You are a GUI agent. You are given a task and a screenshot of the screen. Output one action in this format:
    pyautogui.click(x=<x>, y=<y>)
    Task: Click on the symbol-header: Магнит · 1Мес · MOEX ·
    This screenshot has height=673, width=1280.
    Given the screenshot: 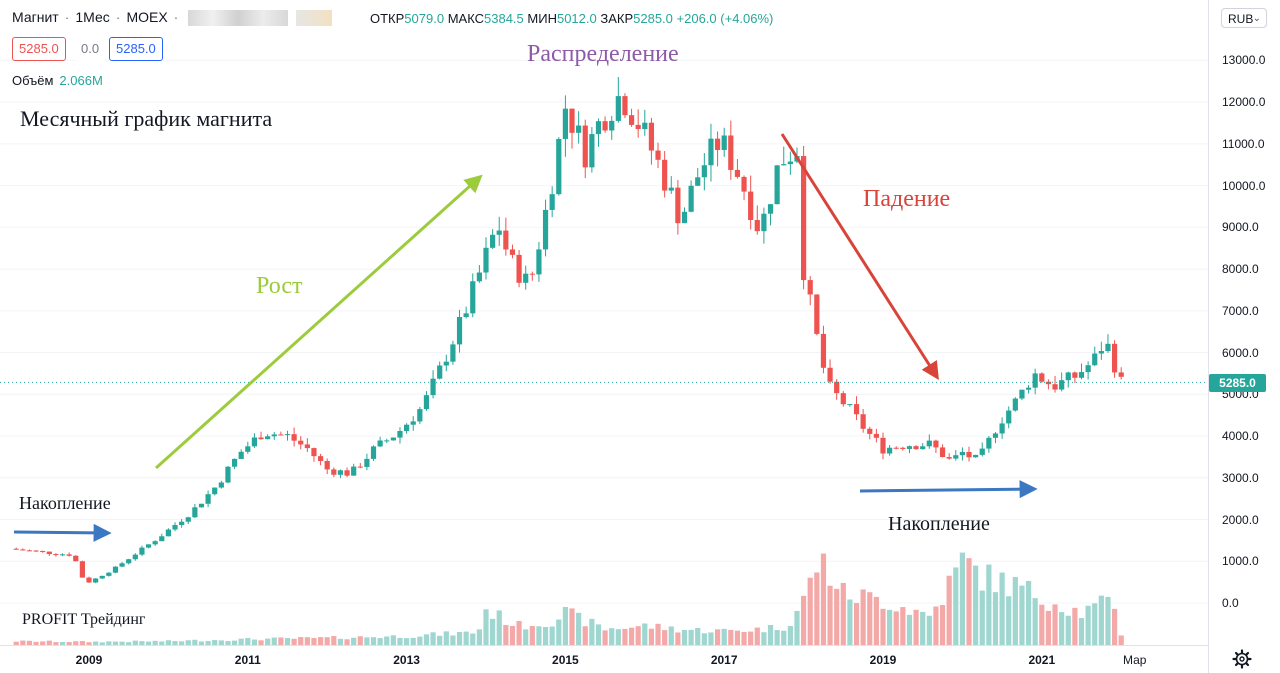 What is the action you would take?
    pyautogui.click(x=172, y=18)
    